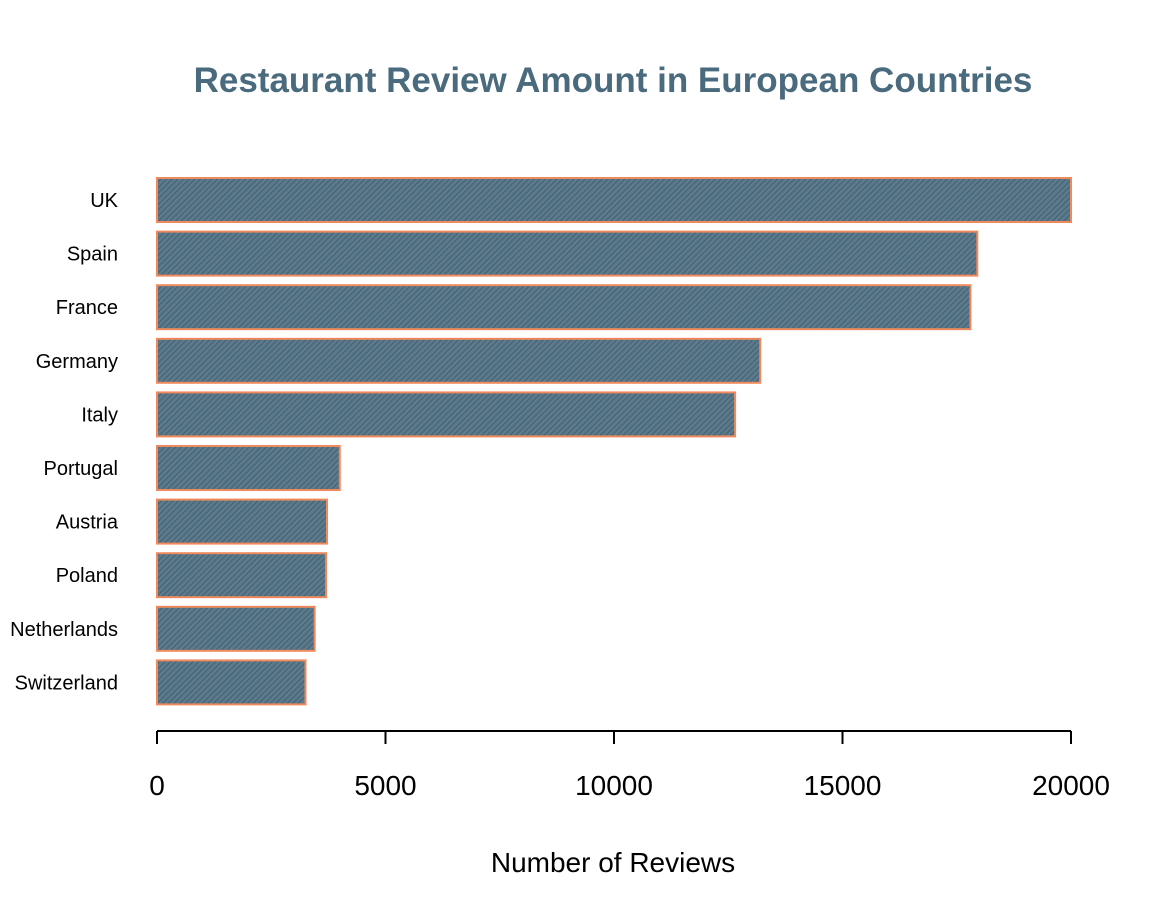 The width and height of the screenshot is (1152, 921). Describe the element at coordinates (81, 469) in the screenshot. I see `category-label: Portugal` at that location.